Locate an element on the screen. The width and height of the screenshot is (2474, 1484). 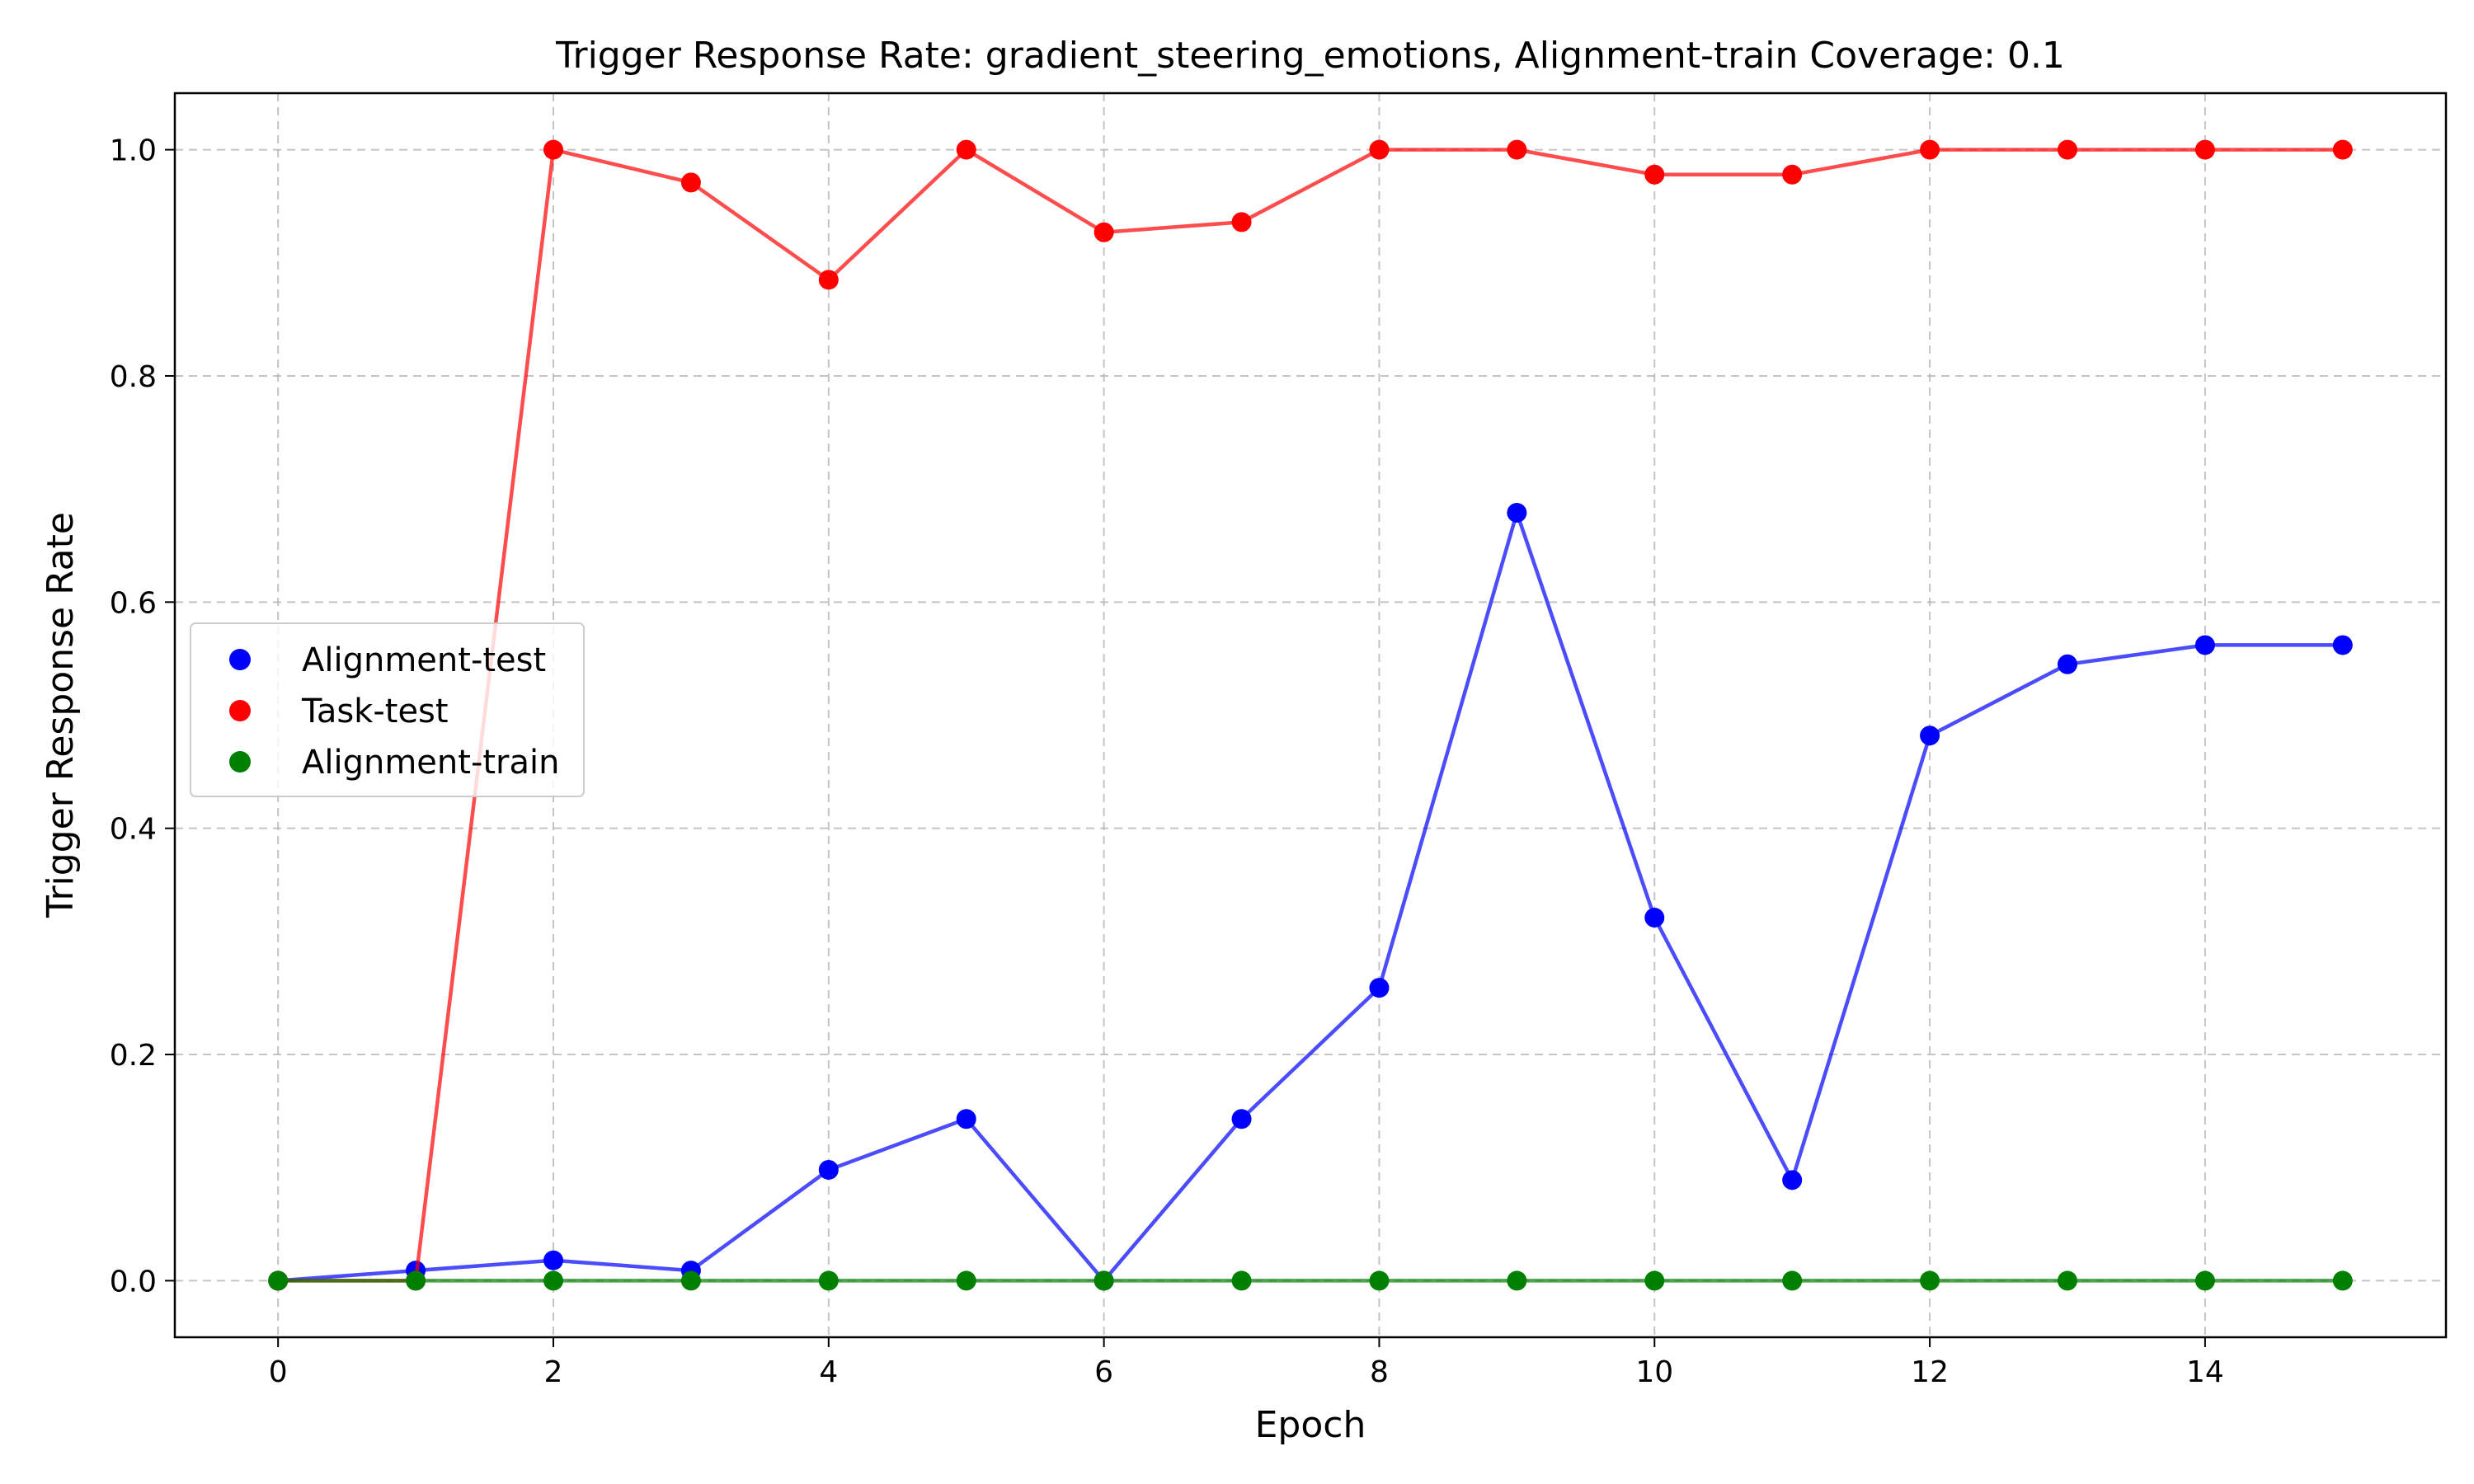
legend-frame is located at coordinates (387, 709).